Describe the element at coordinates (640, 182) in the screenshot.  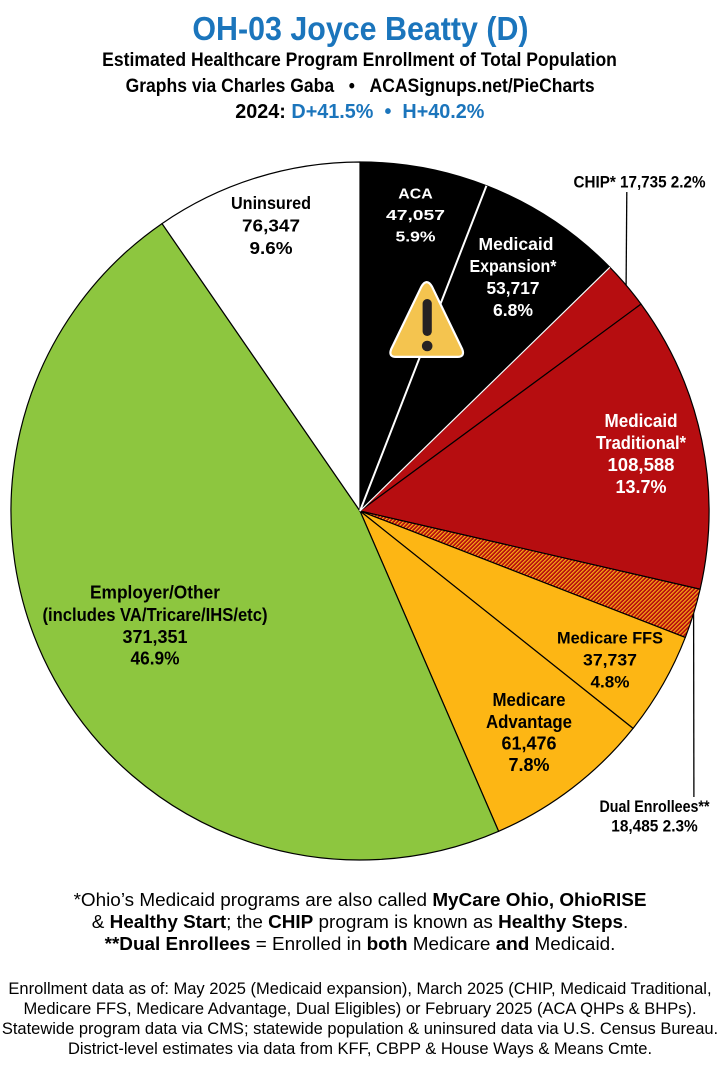
I see `svg-text: CHIP* 17,735 2.2%` at that location.